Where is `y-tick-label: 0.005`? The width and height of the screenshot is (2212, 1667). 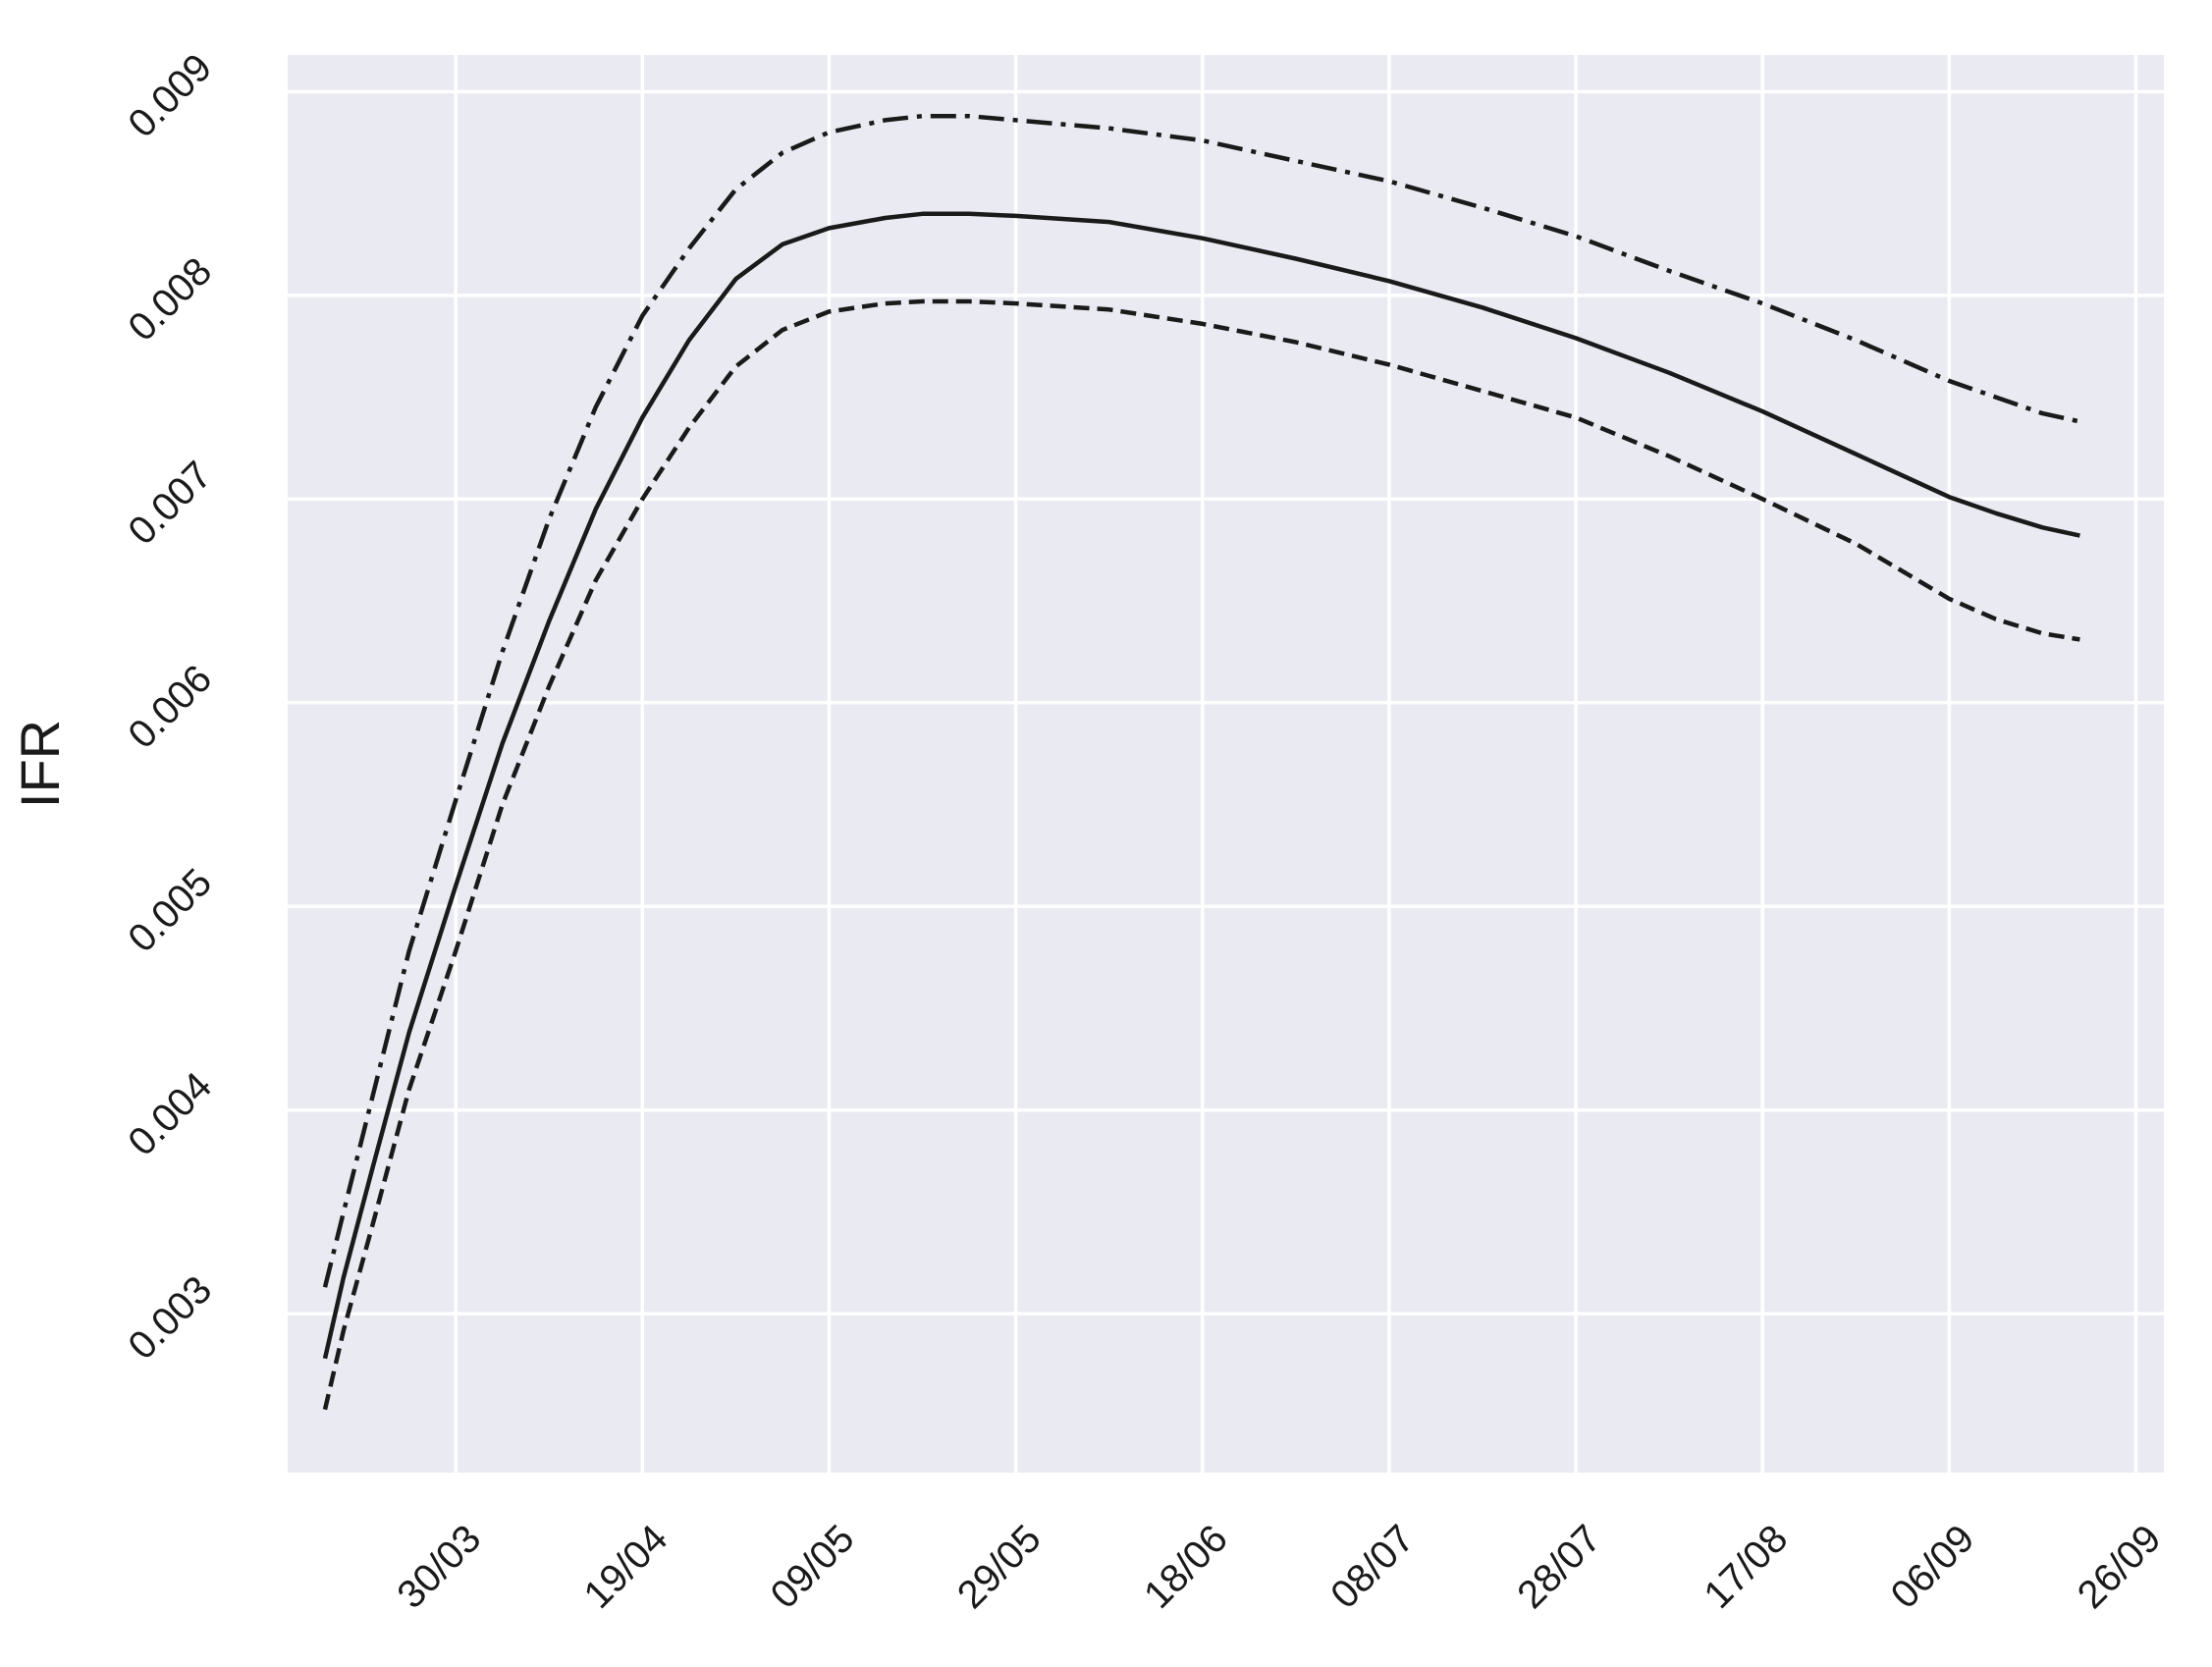
y-tick-label: 0.005 is located at coordinates (170, 911).